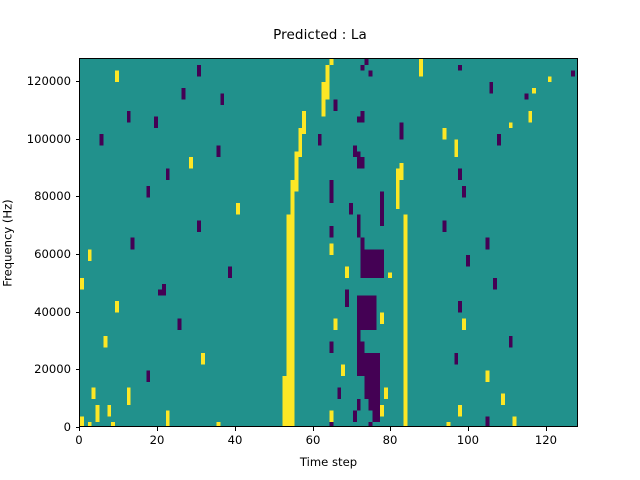 Image resolution: width=640 pixels, height=480 pixels. Describe the element at coordinates (390, 440) in the screenshot. I see `x-tick-label: 80` at that location.